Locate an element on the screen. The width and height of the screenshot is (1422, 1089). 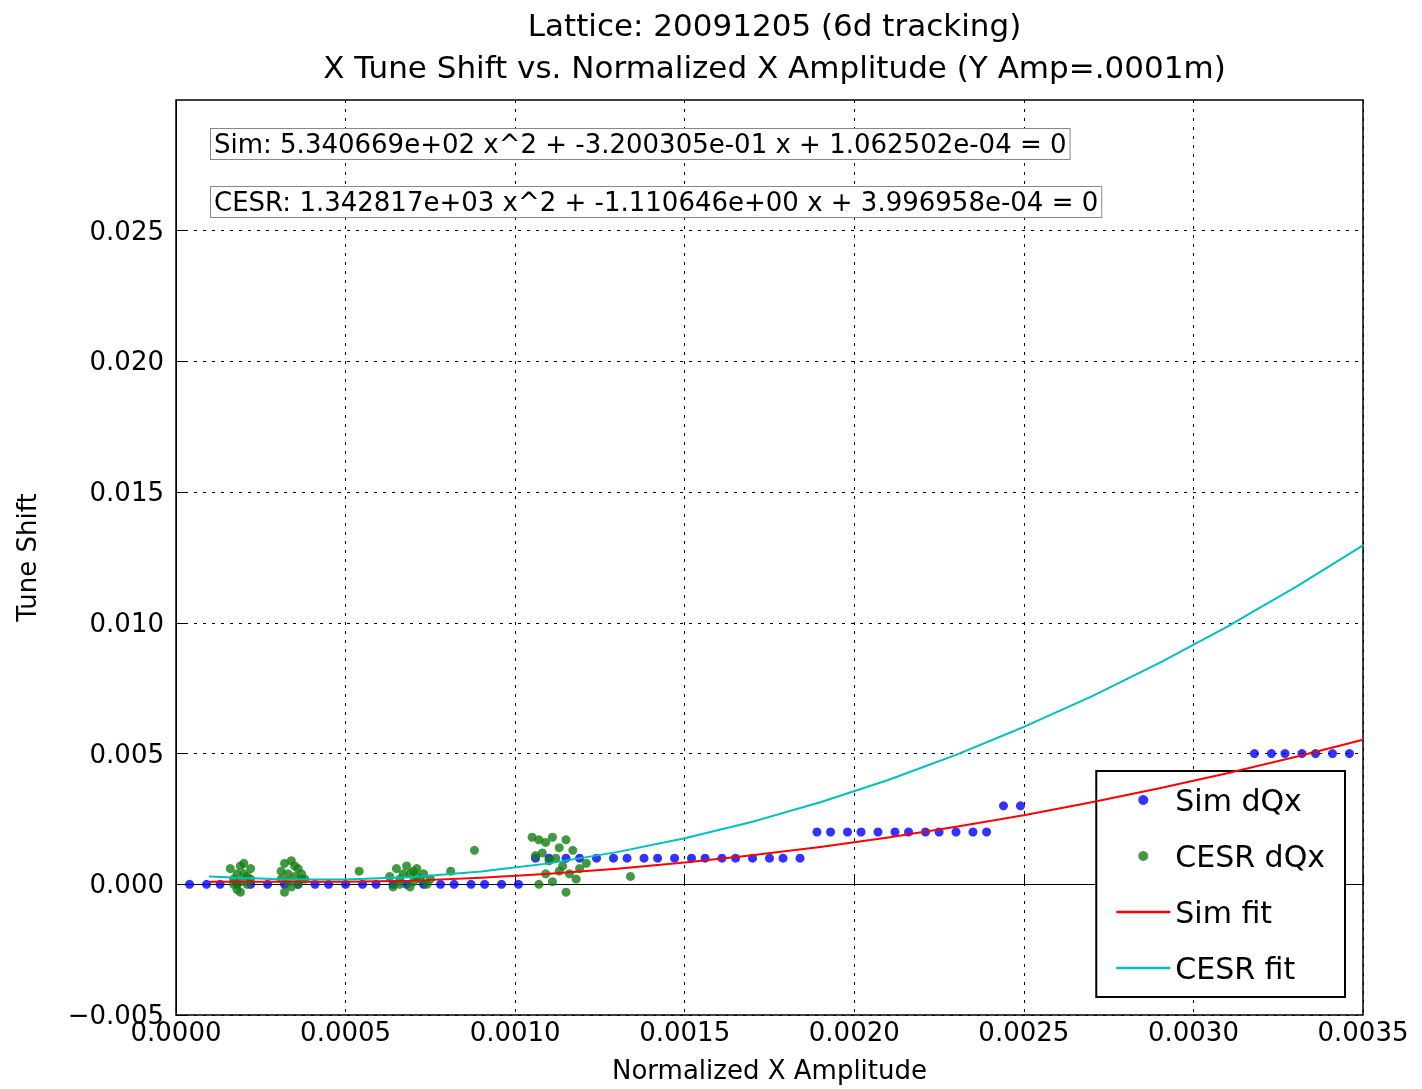
x-tick-label: 0.0030 is located at coordinates (1193, 1032).